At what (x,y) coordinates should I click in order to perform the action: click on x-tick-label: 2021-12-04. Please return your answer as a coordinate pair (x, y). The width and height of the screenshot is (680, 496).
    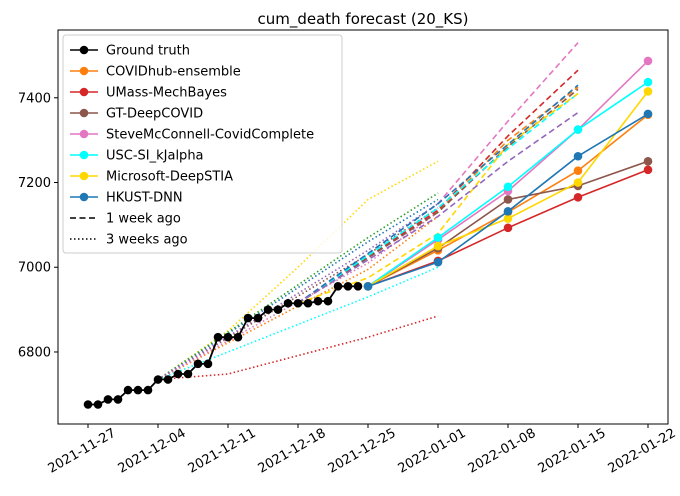
    Looking at the image, I should click on (152, 451).